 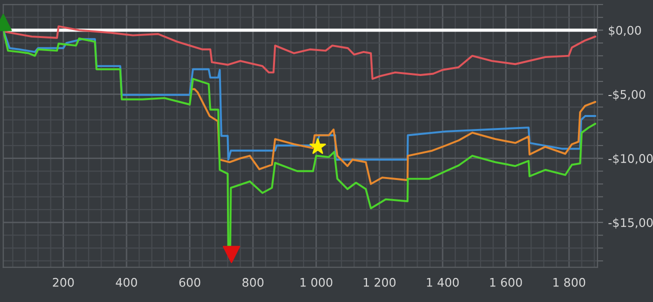 What do you see at coordinates (127, 282) in the screenshot?
I see `x-tick-label: 400` at bounding box center [127, 282].